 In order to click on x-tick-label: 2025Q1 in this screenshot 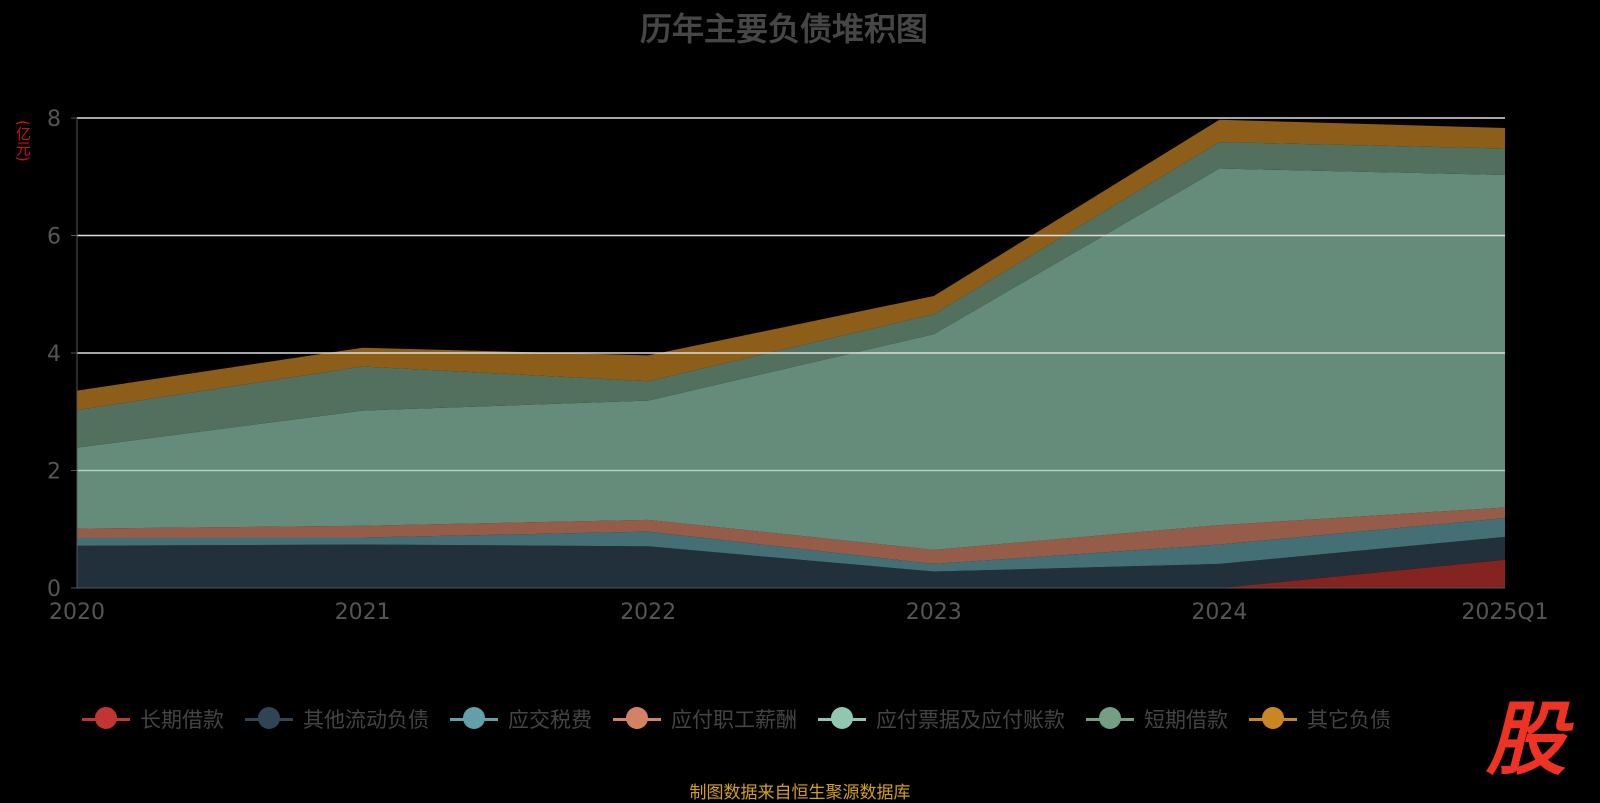, I will do `click(1504, 612)`.